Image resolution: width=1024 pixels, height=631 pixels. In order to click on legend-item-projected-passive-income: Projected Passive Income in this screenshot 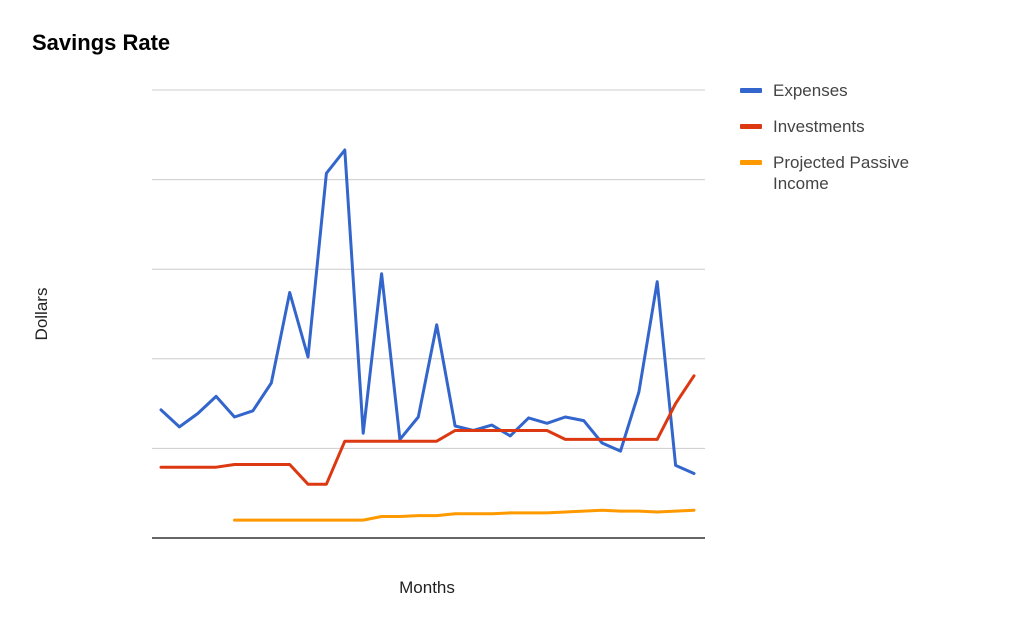, I will do `click(860, 173)`.